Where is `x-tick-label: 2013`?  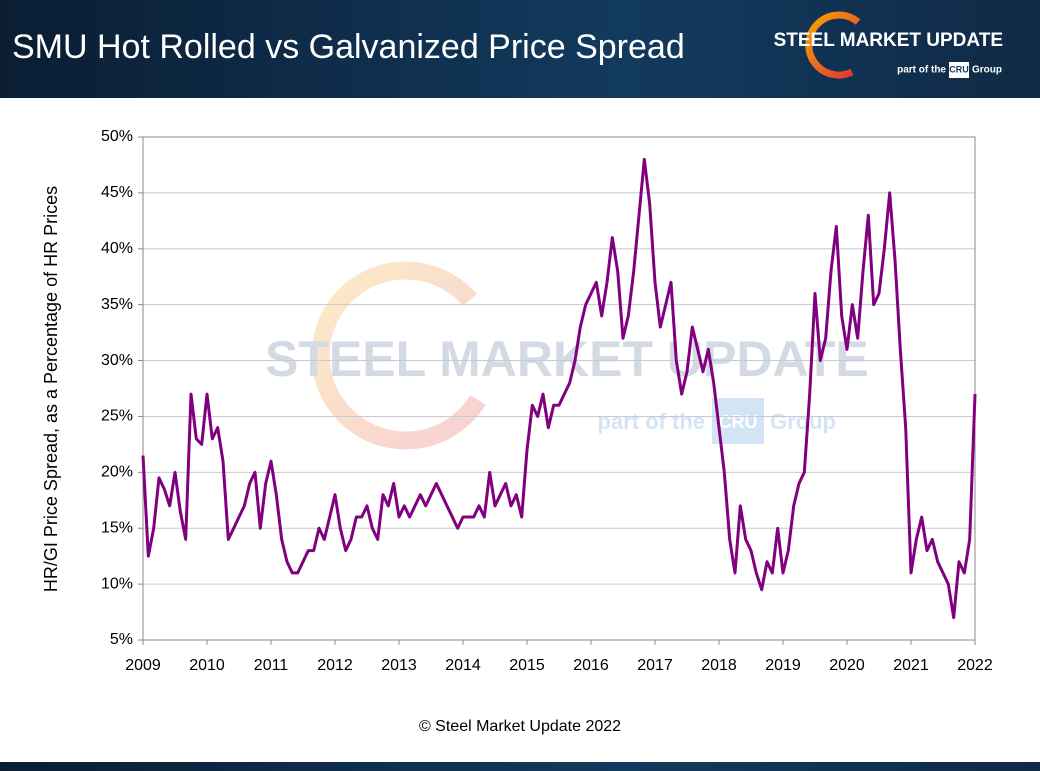 x-tick-label: 2013 is located at coordinates (399, 665).